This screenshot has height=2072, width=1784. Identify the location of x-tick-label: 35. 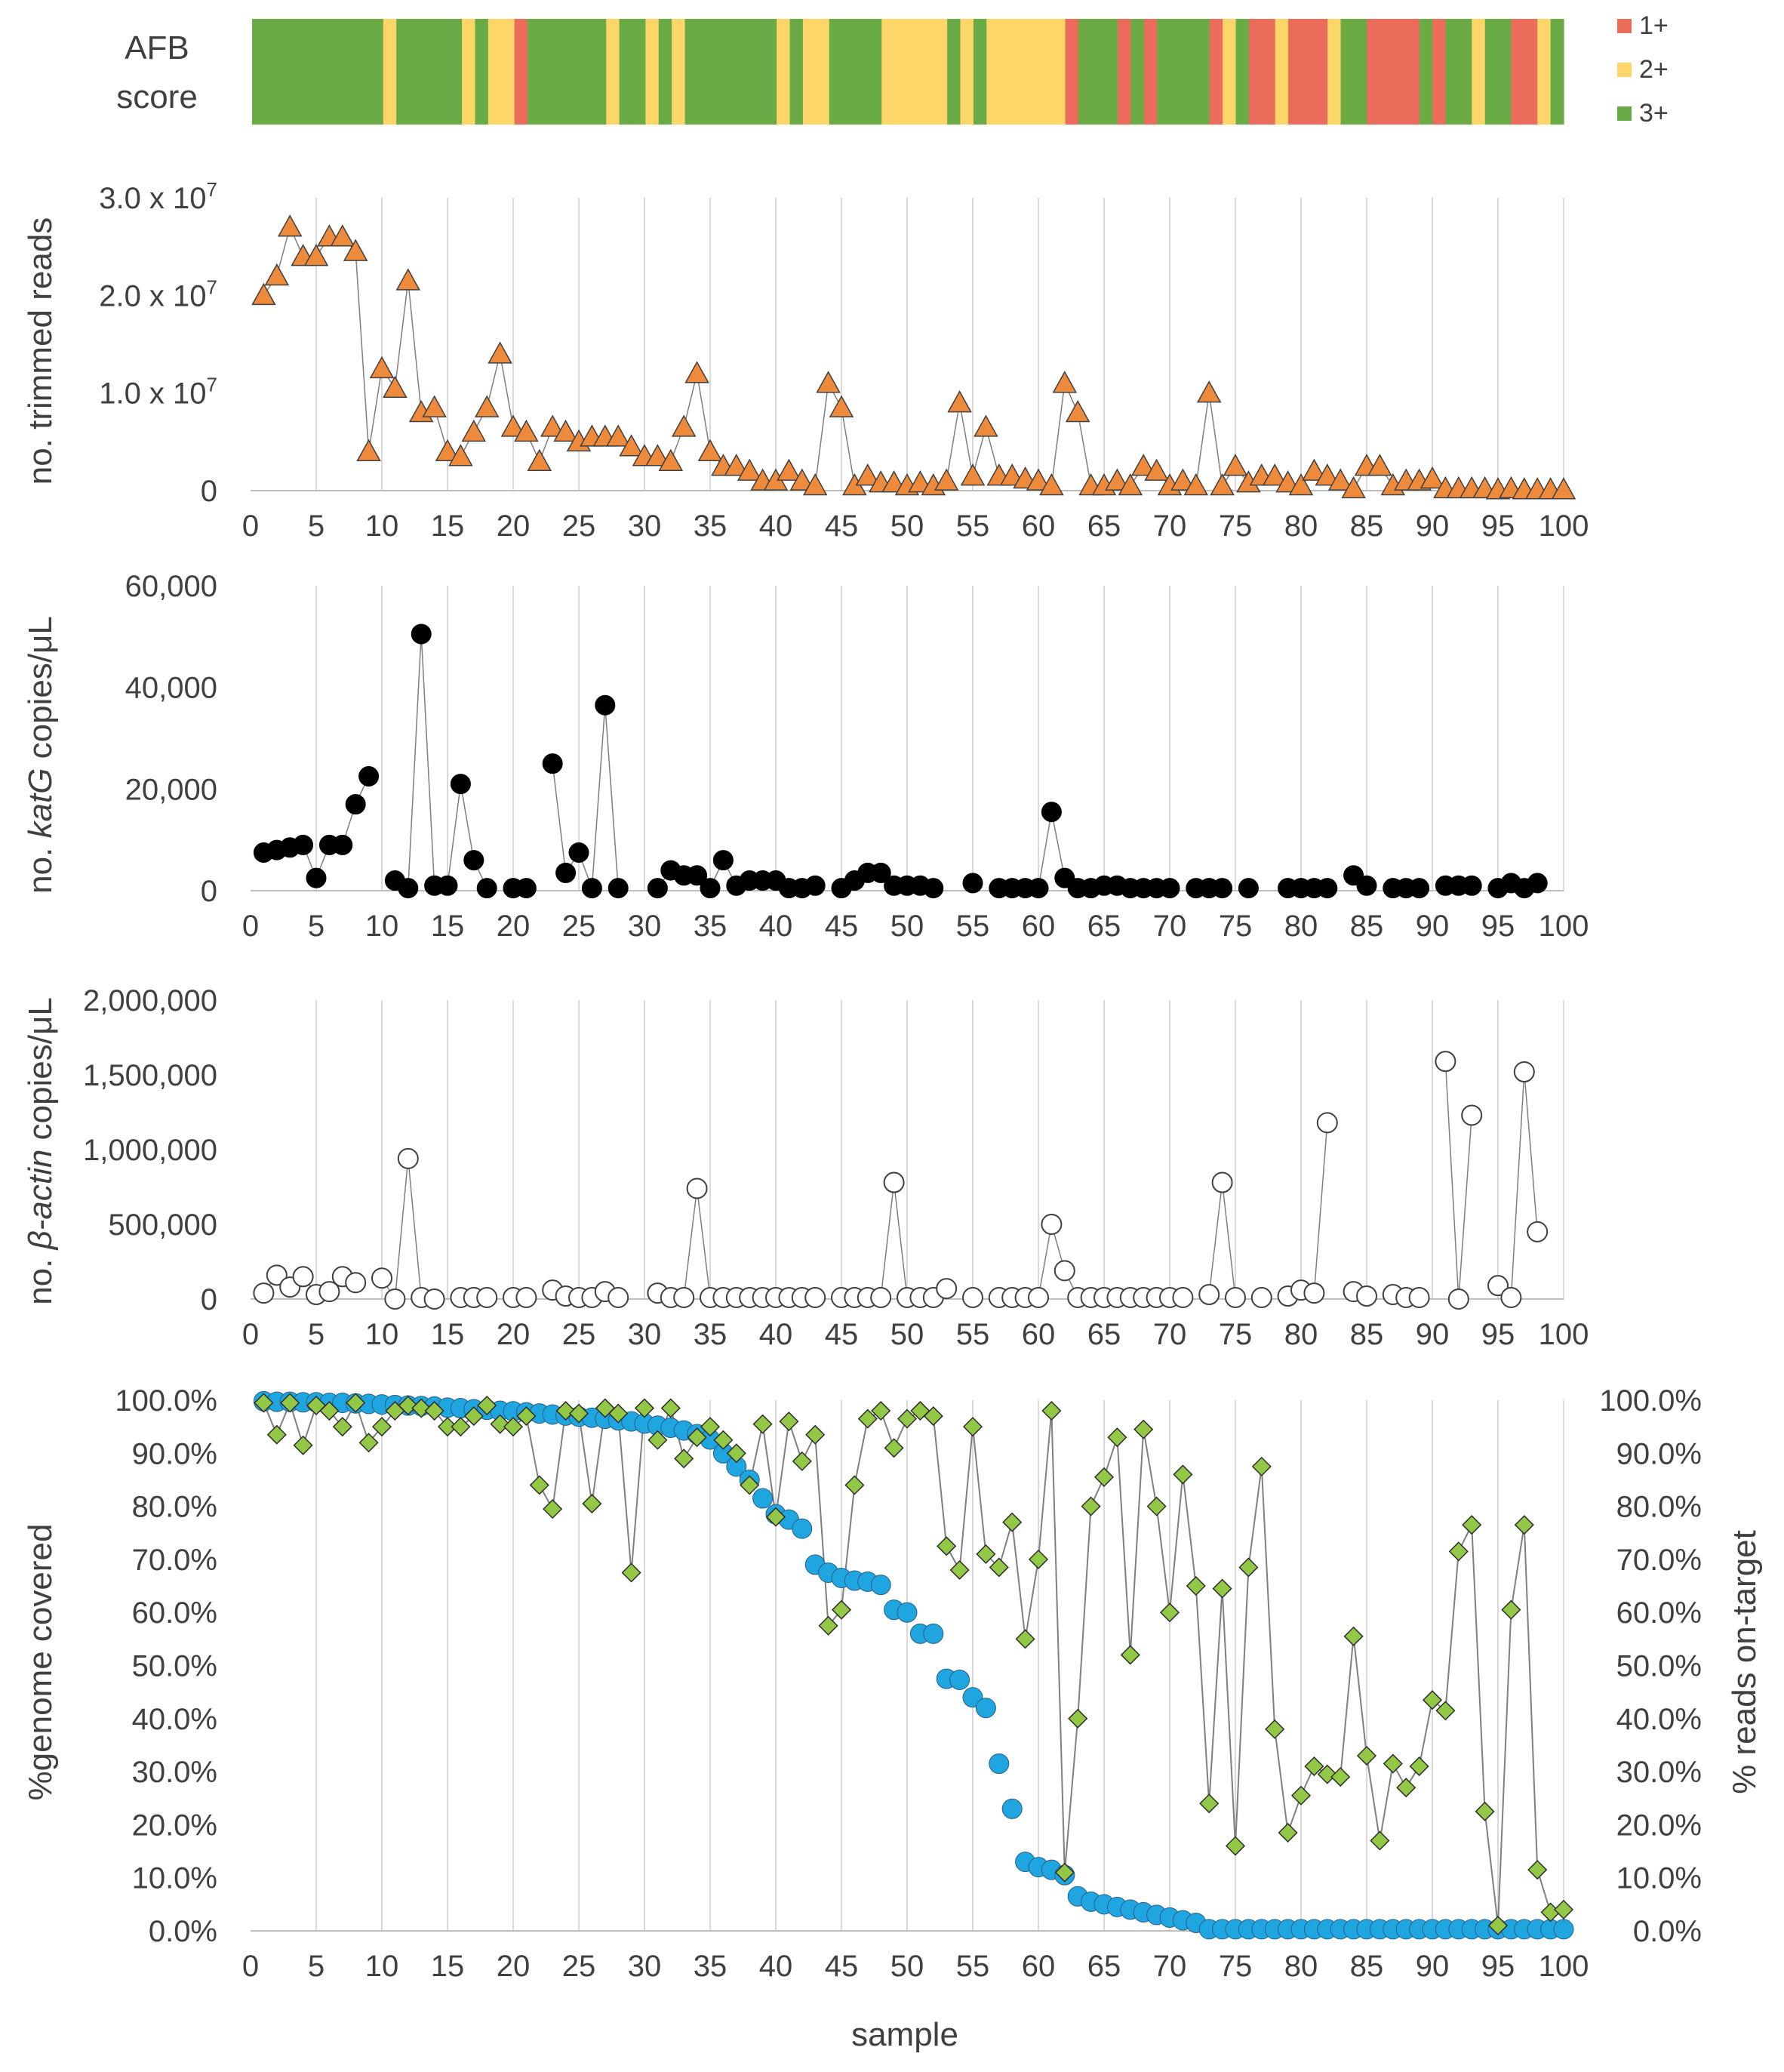
(710, 926).